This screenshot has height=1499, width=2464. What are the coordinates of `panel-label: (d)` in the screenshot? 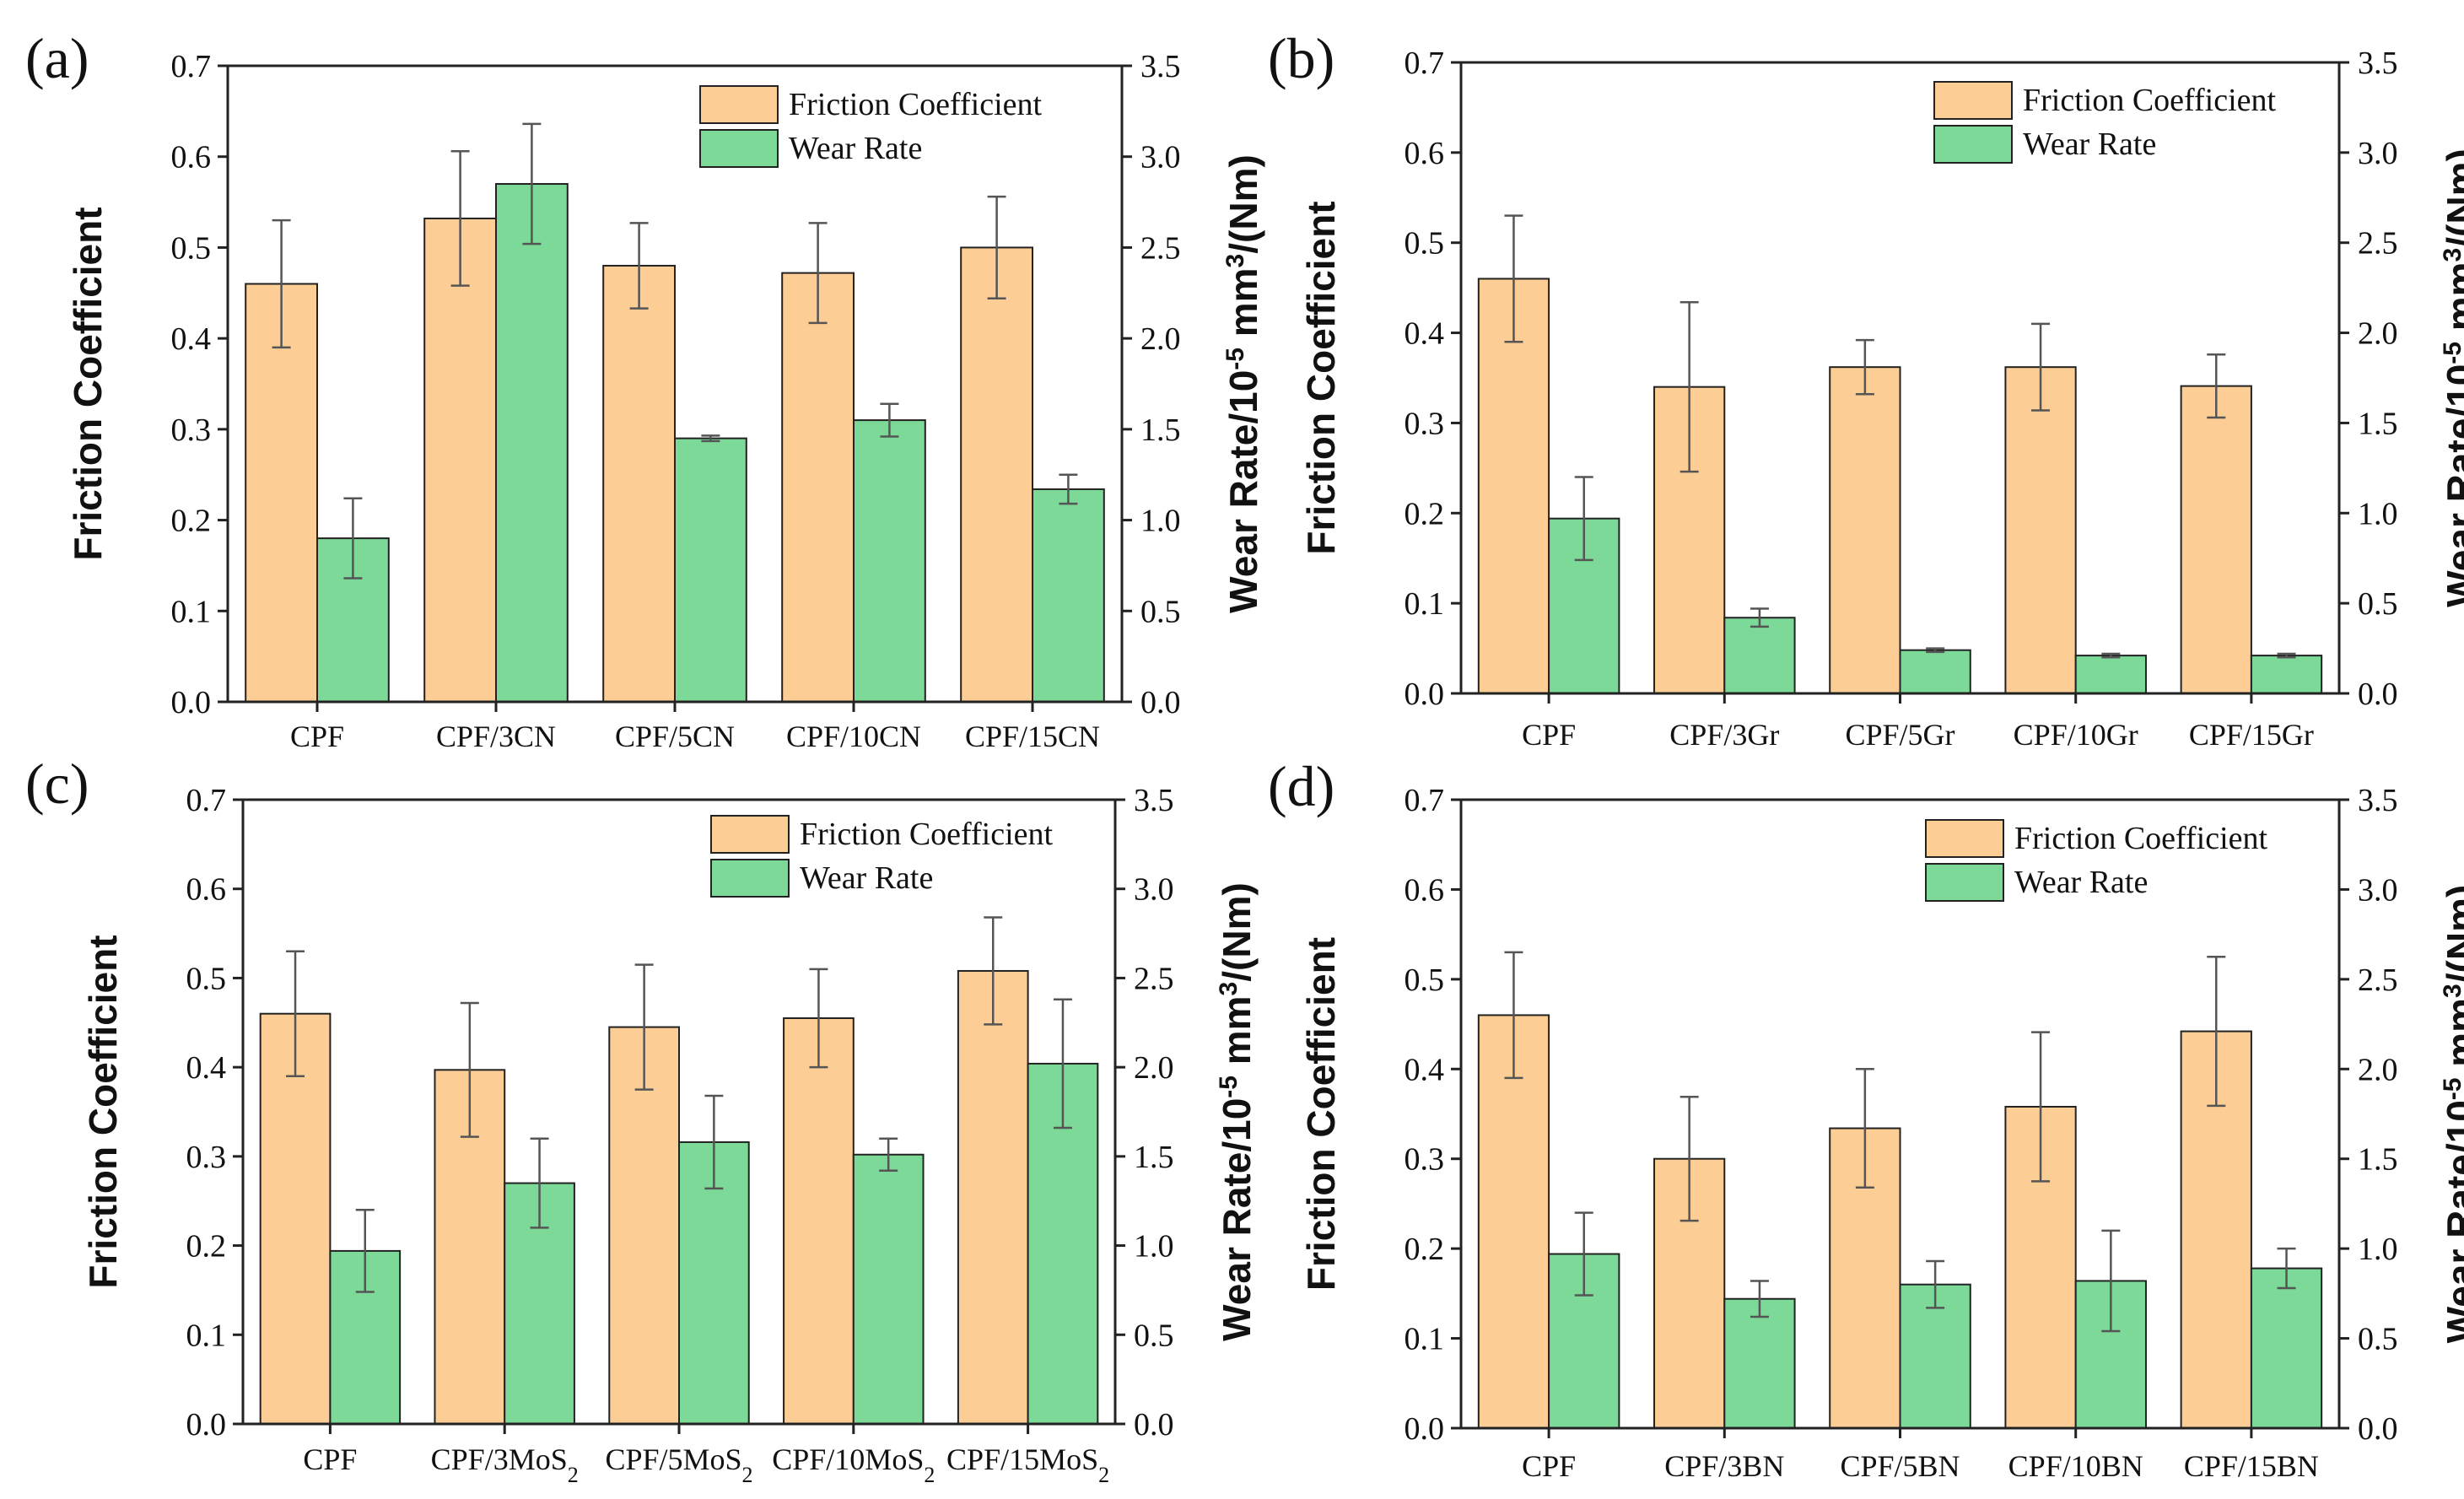 It's located at (1301, 786).